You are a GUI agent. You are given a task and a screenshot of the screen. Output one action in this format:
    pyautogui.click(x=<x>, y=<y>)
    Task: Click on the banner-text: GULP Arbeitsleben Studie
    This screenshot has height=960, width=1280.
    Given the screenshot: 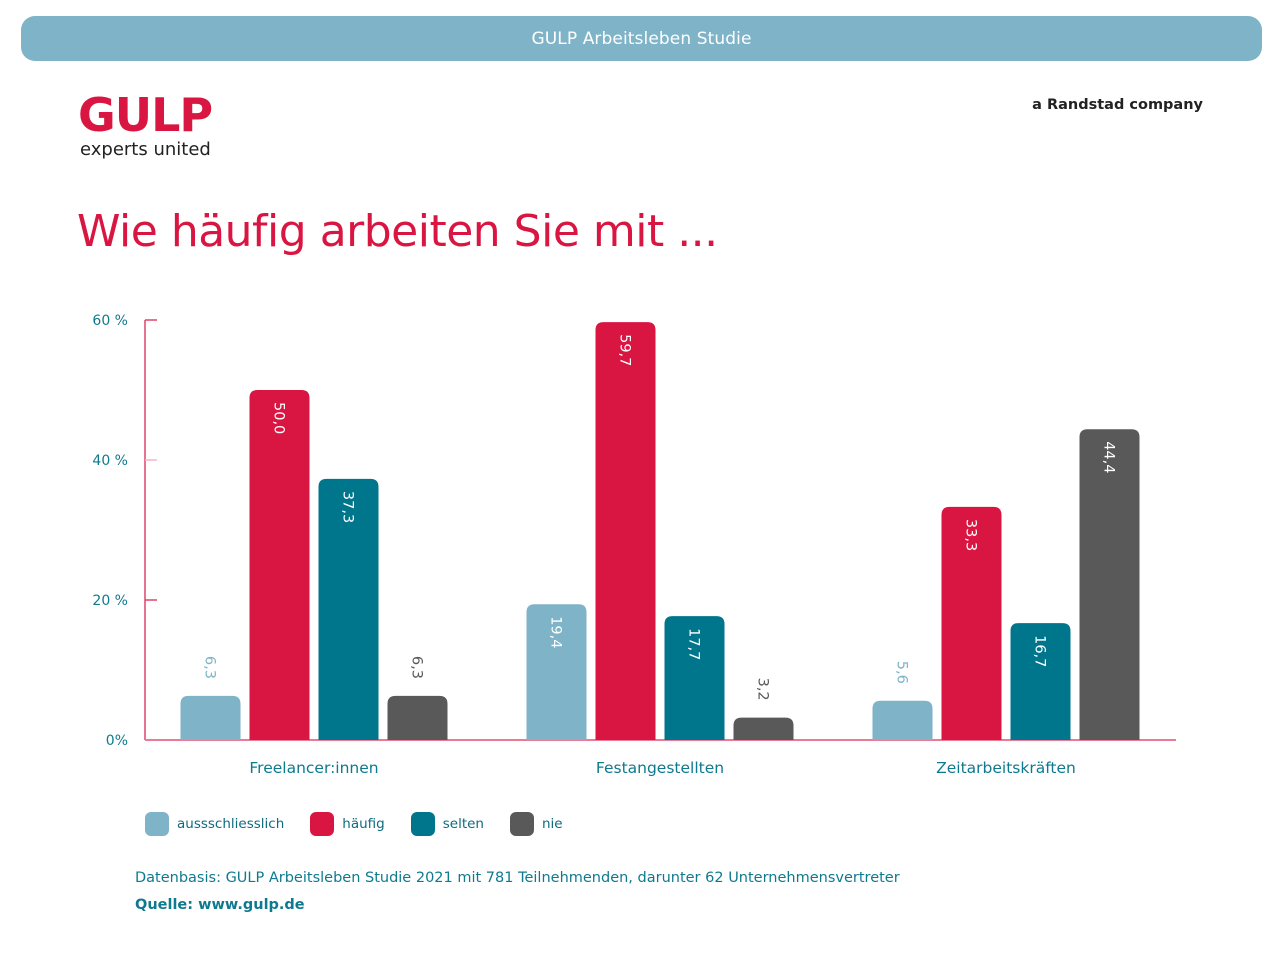 What is the action you would take?
    pyautogui.click(x=641, y=38)
    